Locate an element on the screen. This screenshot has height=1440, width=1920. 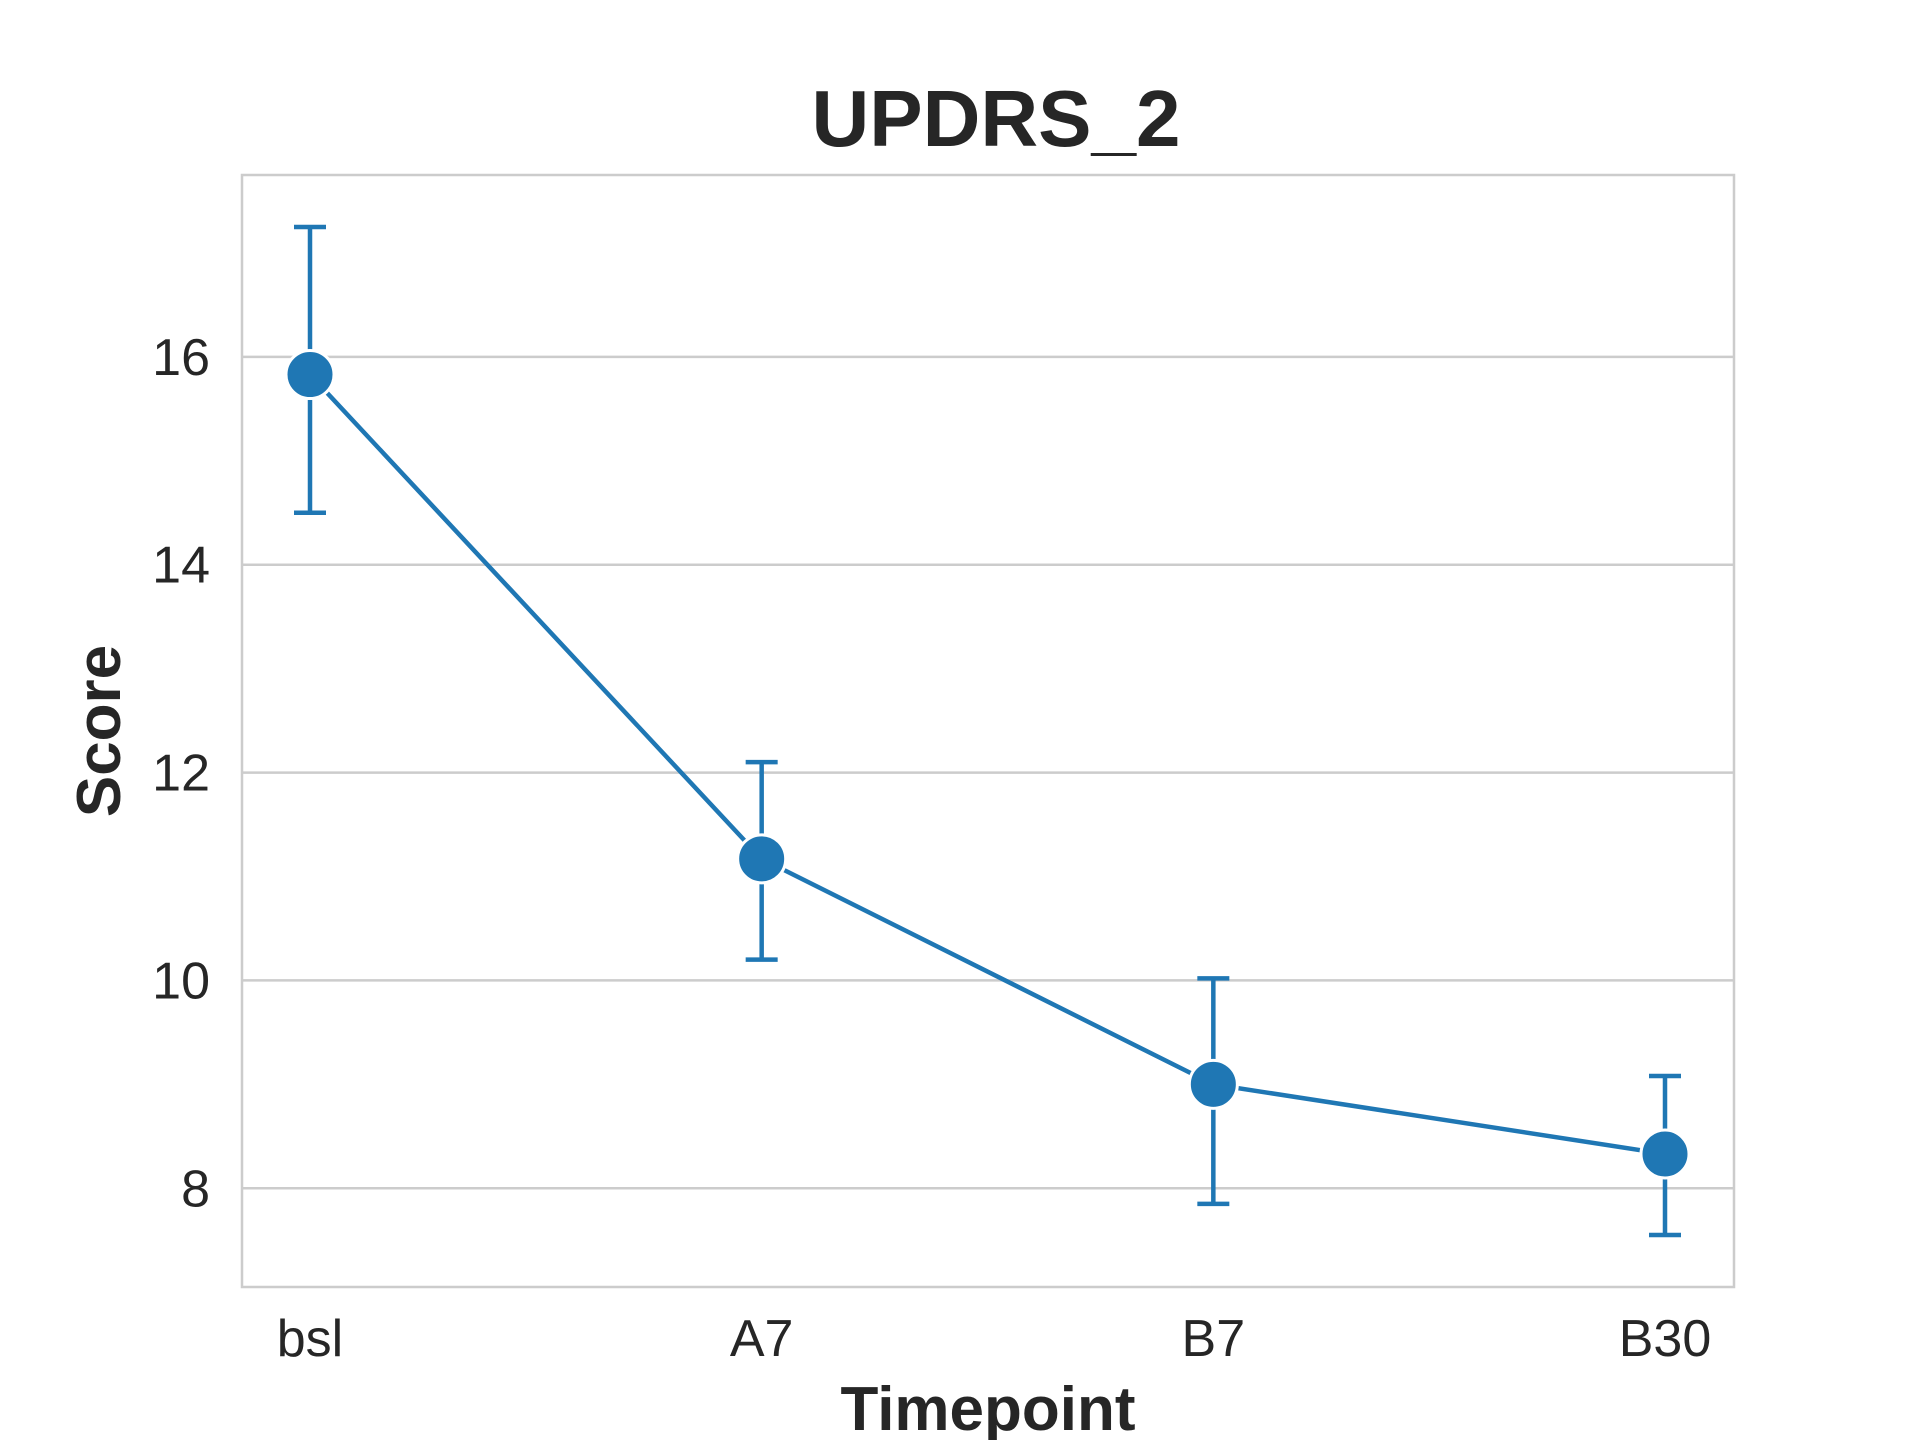
y-axis-label: Score is located at coordinates (99, 731).